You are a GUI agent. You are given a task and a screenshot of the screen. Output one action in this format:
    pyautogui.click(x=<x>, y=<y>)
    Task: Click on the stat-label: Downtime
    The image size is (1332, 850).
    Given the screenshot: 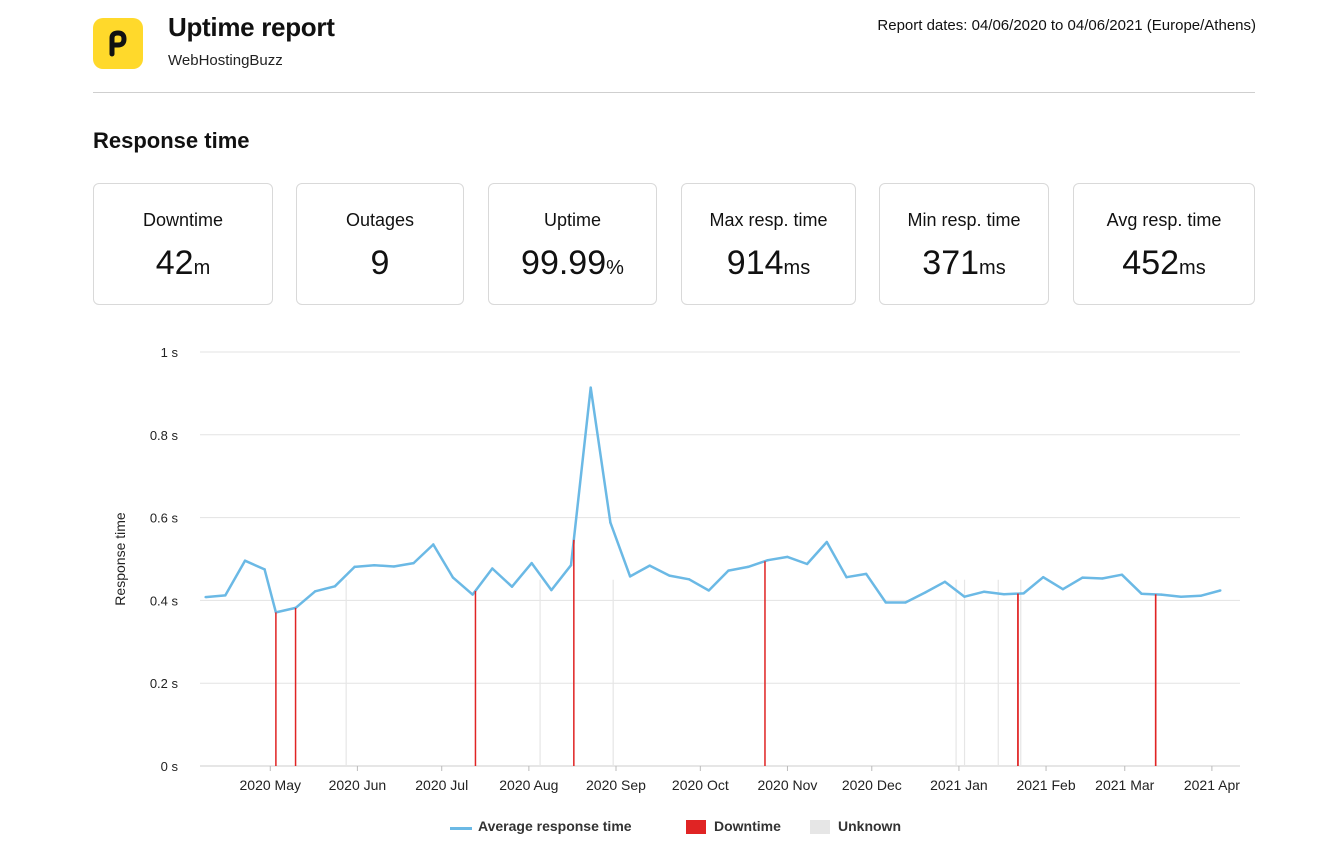 What is the action you would take?
    pyautogui.click(x=183, y=220)
    